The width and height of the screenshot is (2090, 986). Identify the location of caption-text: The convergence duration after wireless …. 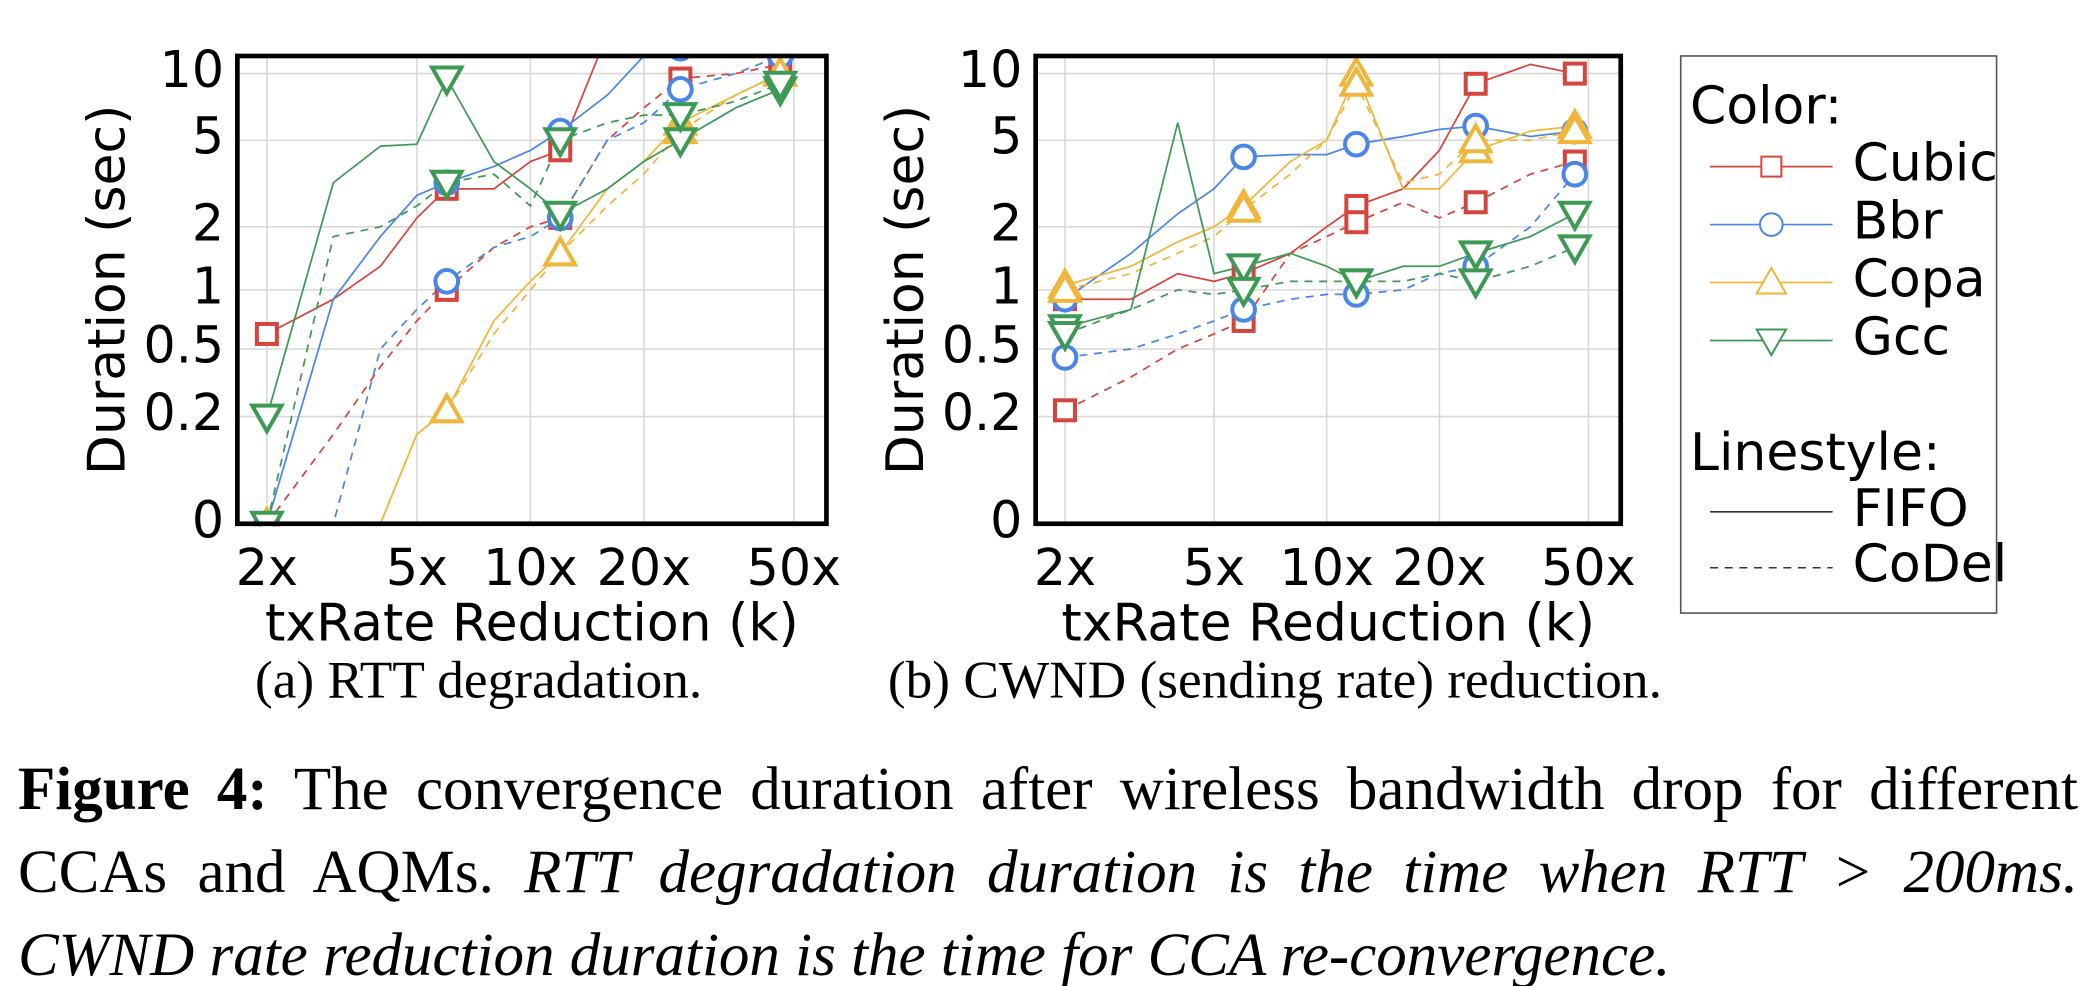
(1048, 831).